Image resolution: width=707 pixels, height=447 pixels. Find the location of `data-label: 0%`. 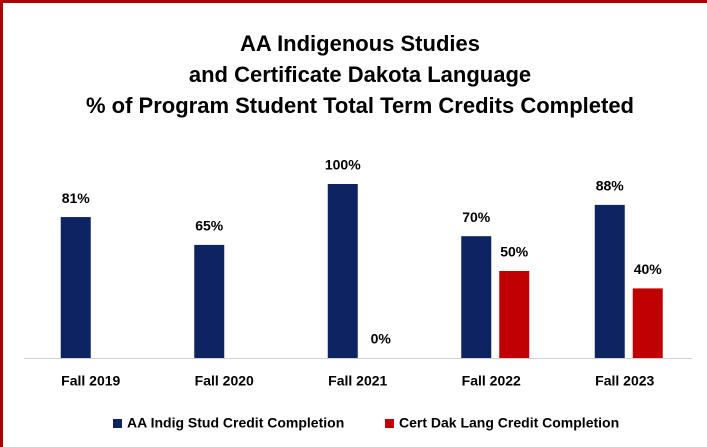

data-label: 0% is located at coordinates (381, 339).